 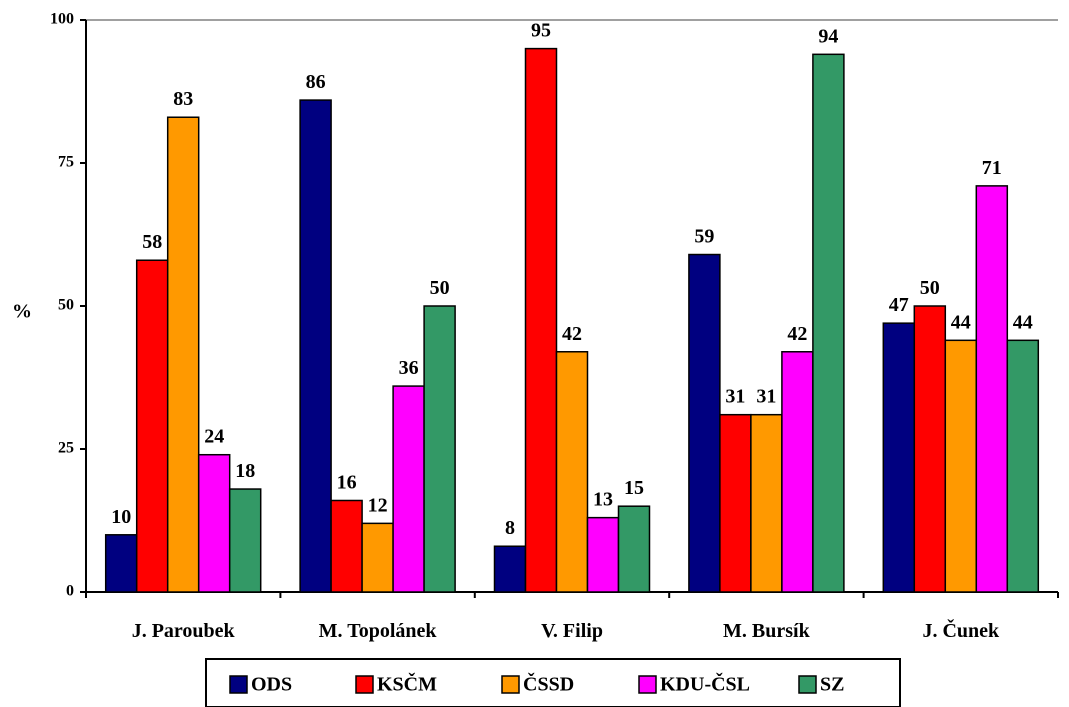 I want to click on legend-label: KDU-ČSL, so click(x=705, y=684).